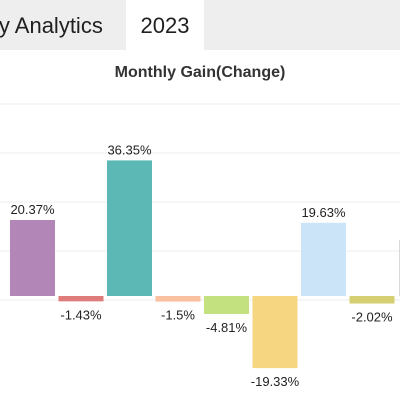  What do you see at coordinates (275, 381) in the screenshot?
I see `bar-value-label-5: -19.33%` at bounding box center [275, 381].